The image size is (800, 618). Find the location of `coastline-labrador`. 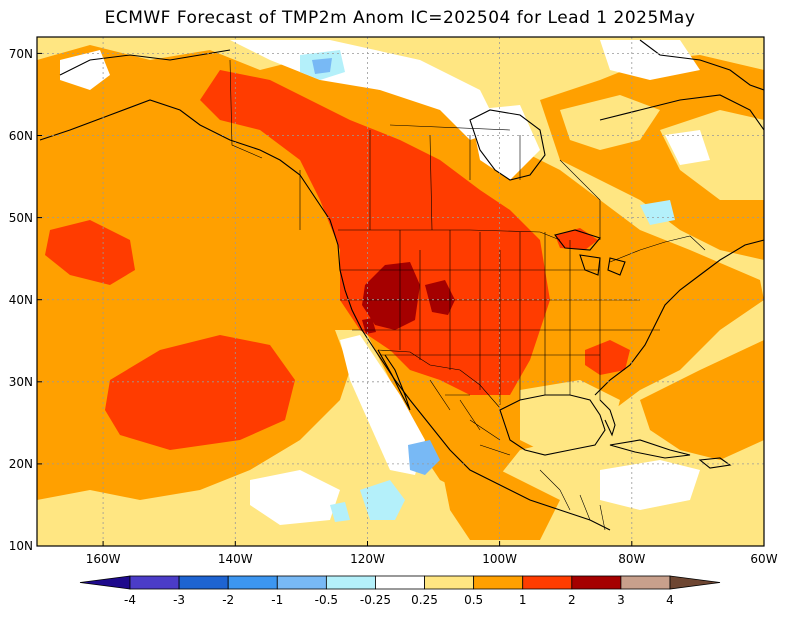

coastline-labrador is located at coordinates (681, 112).